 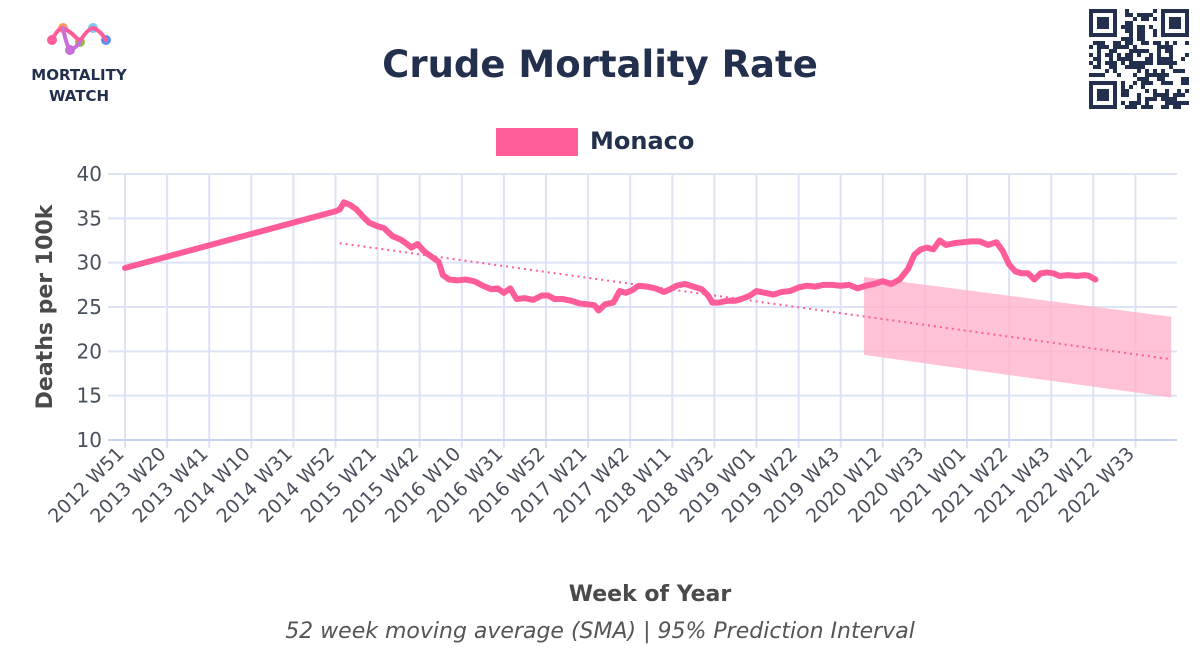 What do you see at coordinates (755, 301) in the screenshot?
I see `trend-line` at bounding box center [755, 301].